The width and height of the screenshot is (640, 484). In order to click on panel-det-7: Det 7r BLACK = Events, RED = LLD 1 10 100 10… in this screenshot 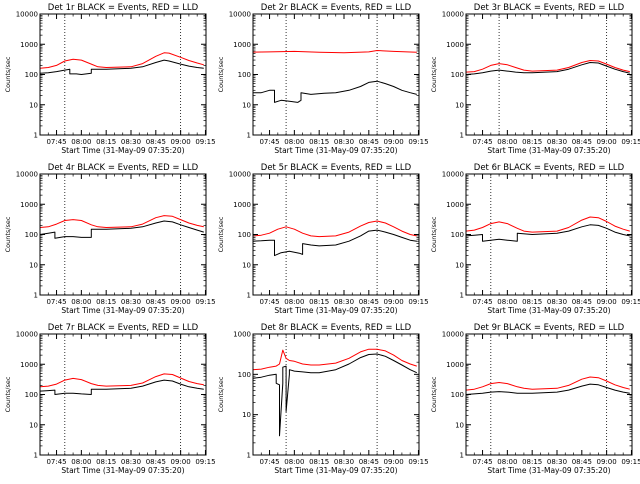, I will do `click(110, 399)`.